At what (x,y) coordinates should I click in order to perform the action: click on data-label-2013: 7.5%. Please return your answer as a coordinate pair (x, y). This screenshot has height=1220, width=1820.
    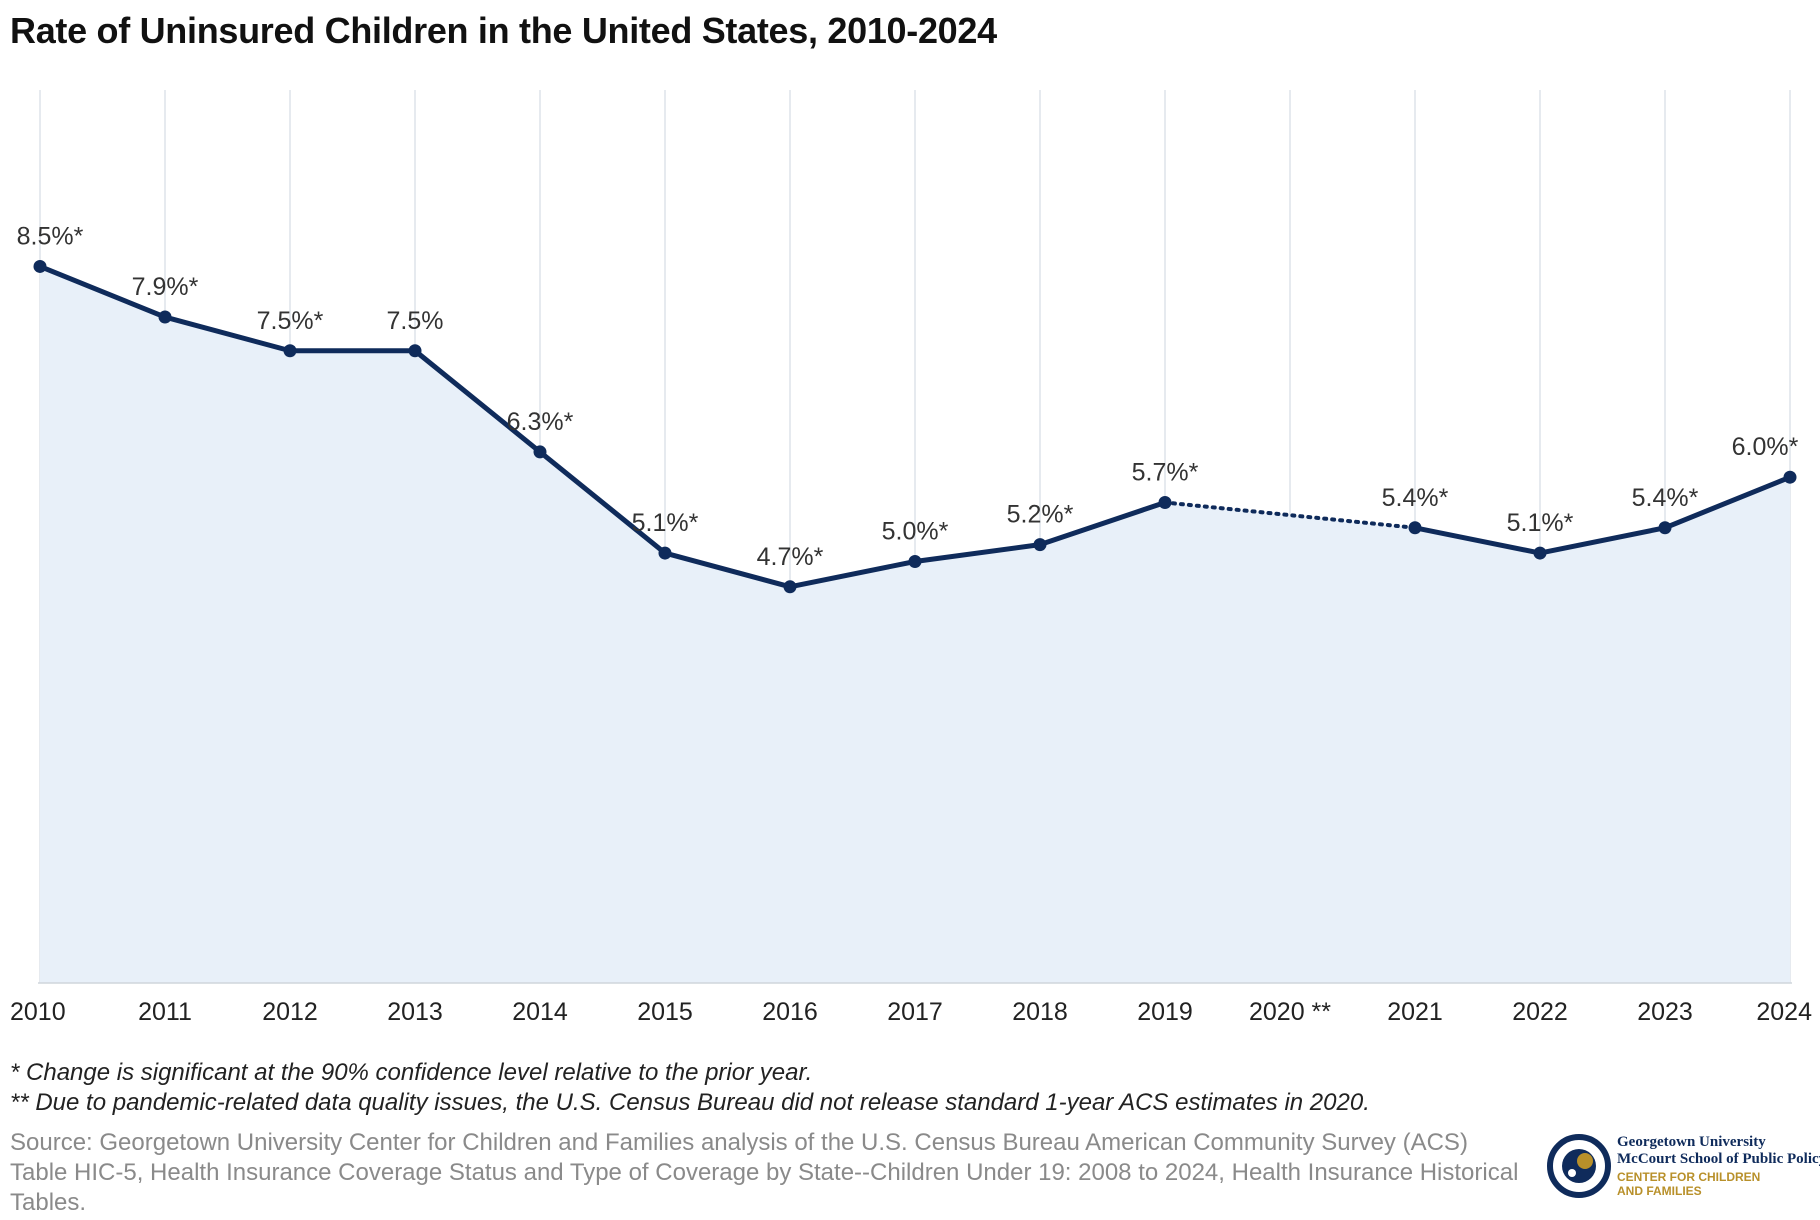
    Looking at the image, I should click on (415, 321).